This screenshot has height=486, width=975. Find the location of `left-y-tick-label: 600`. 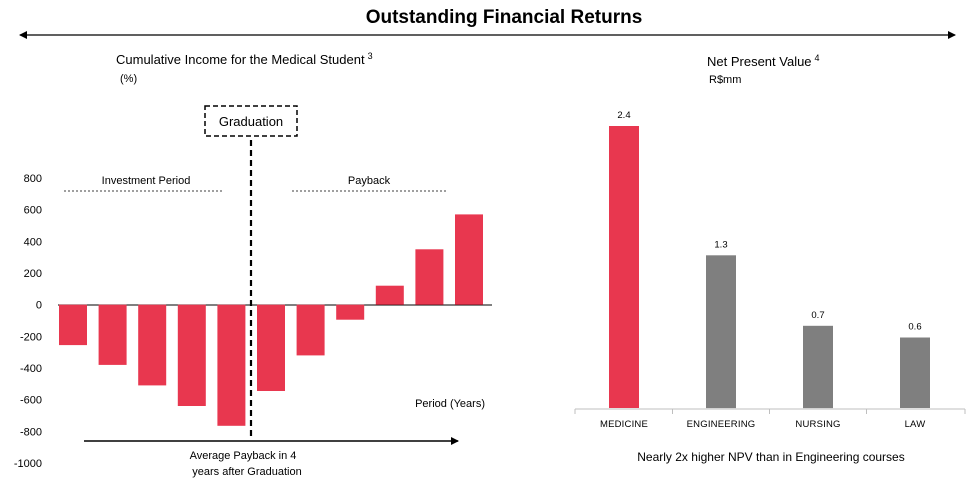

left-y-tick-label: 600 is located at coordinates (33, 211).